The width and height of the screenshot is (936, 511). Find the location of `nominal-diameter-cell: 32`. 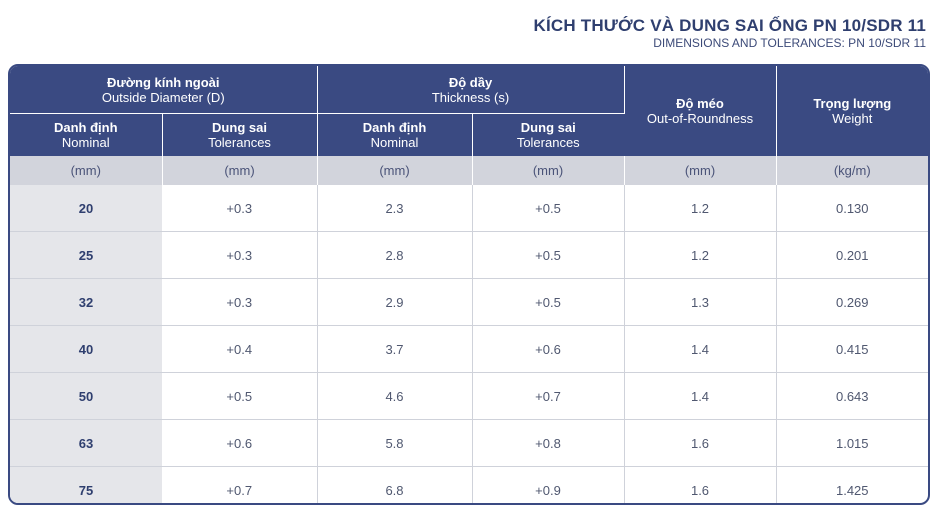

nominal-diameter-cell: 32 is located at coordinates (86, 302).